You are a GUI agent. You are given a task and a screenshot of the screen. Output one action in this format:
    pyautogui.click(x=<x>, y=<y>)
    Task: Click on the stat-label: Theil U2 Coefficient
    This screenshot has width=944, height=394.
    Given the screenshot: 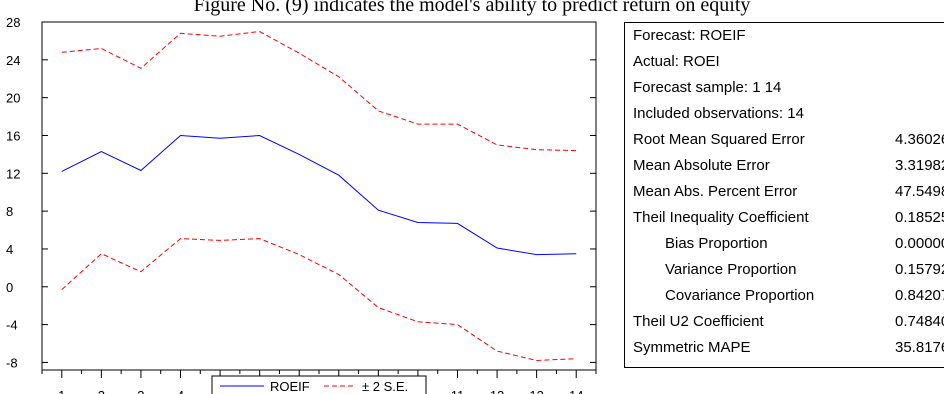 What is the action you would take?
    pyautogui.click(x=698, y=321)
    